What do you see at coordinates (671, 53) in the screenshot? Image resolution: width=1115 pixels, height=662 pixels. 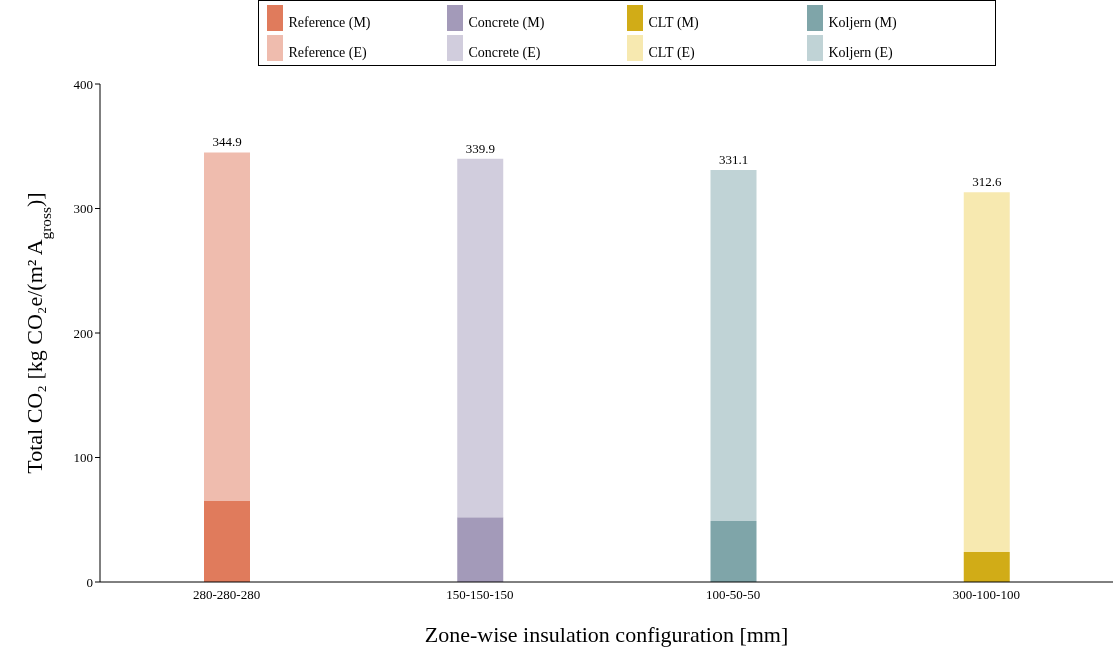 I see `legend-label: CLT (E)` at bounding box center [671, 53].